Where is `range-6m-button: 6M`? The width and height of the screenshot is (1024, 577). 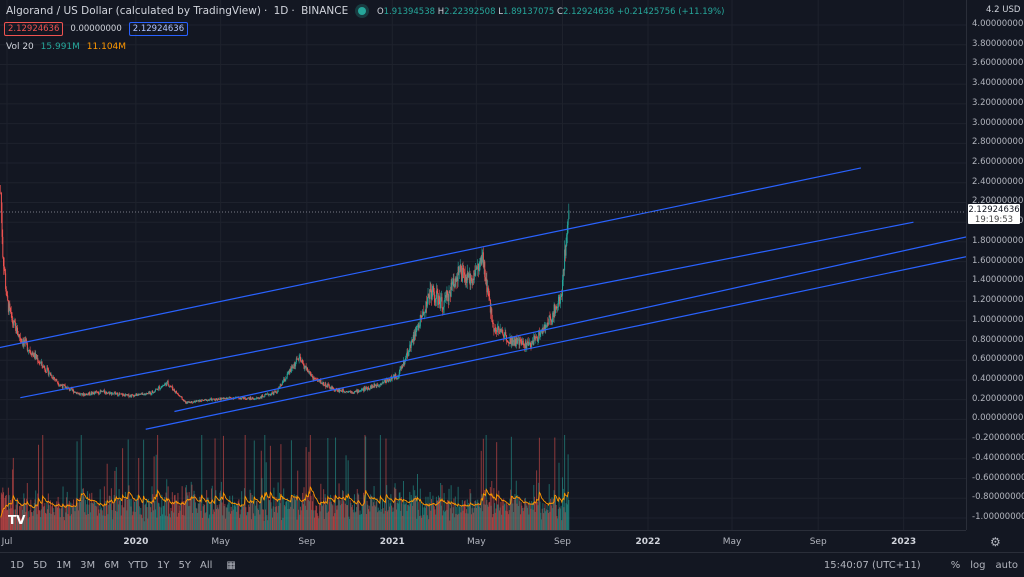
range-6m-button: 6M is located at coordinates (112, 565).